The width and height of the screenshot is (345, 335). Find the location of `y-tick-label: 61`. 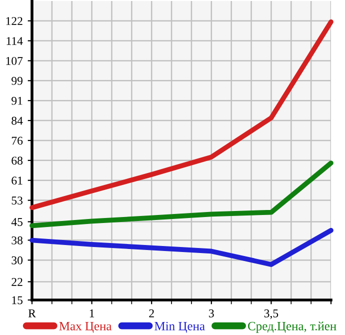

y-tick-label: 61 is located at coordinates (17, 180).